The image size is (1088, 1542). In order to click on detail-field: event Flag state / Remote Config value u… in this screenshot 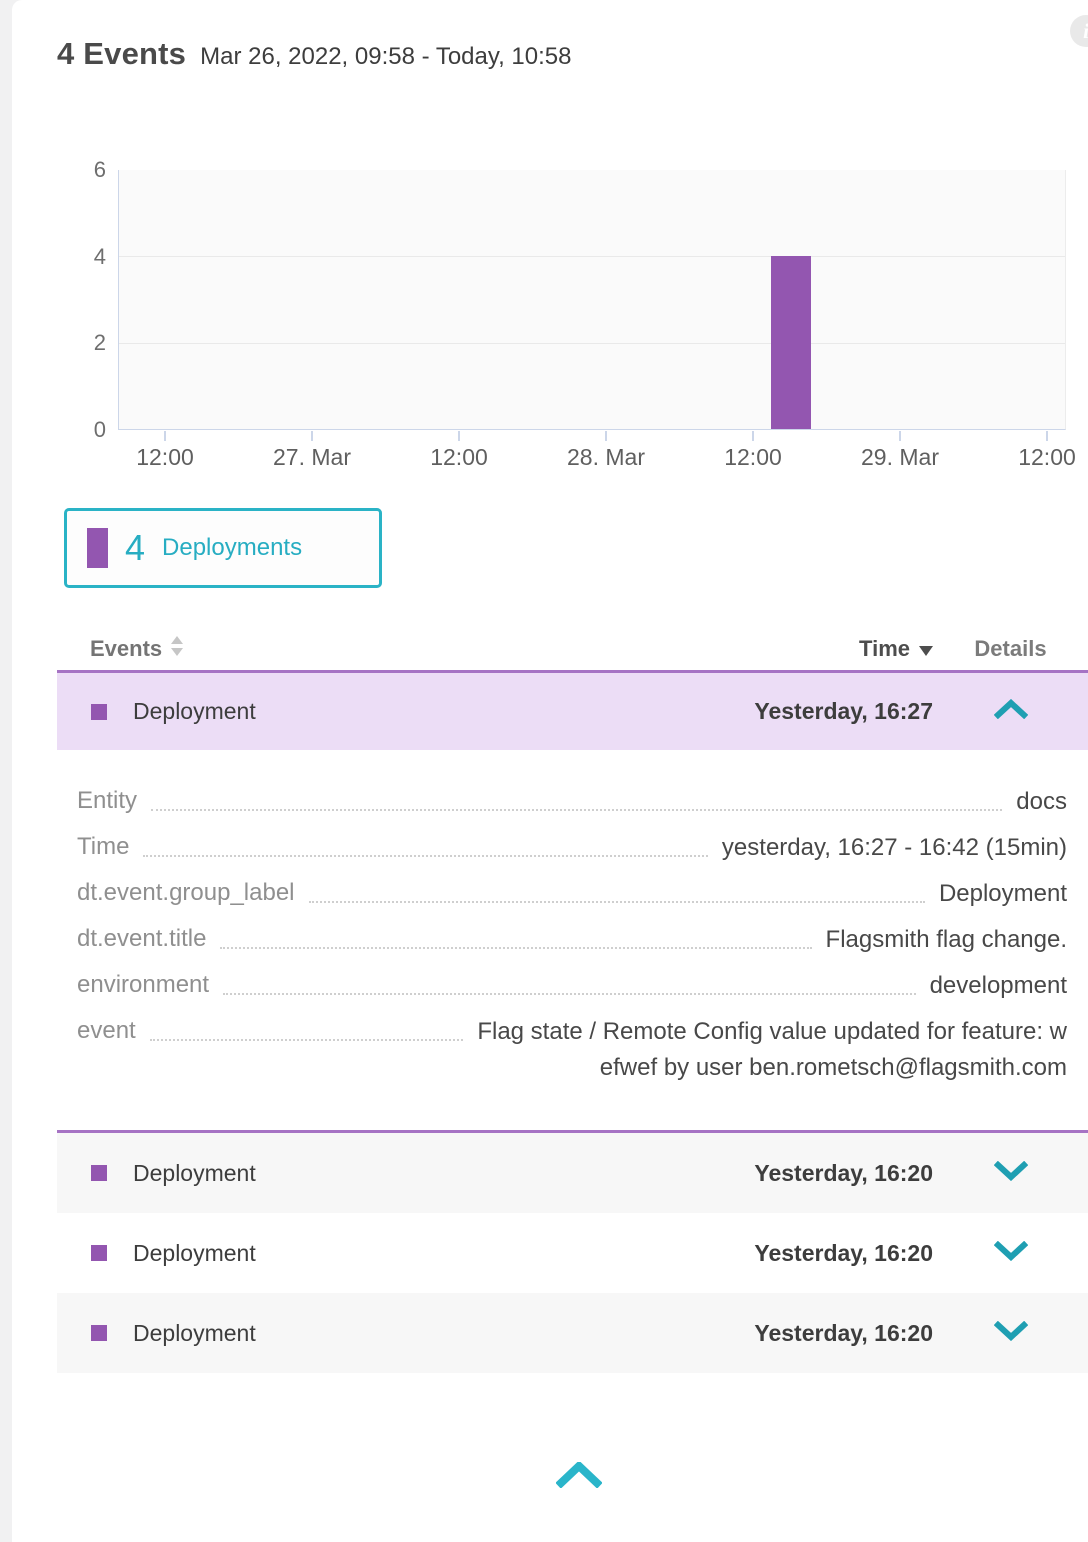, I will do `click(572, 1050)`.